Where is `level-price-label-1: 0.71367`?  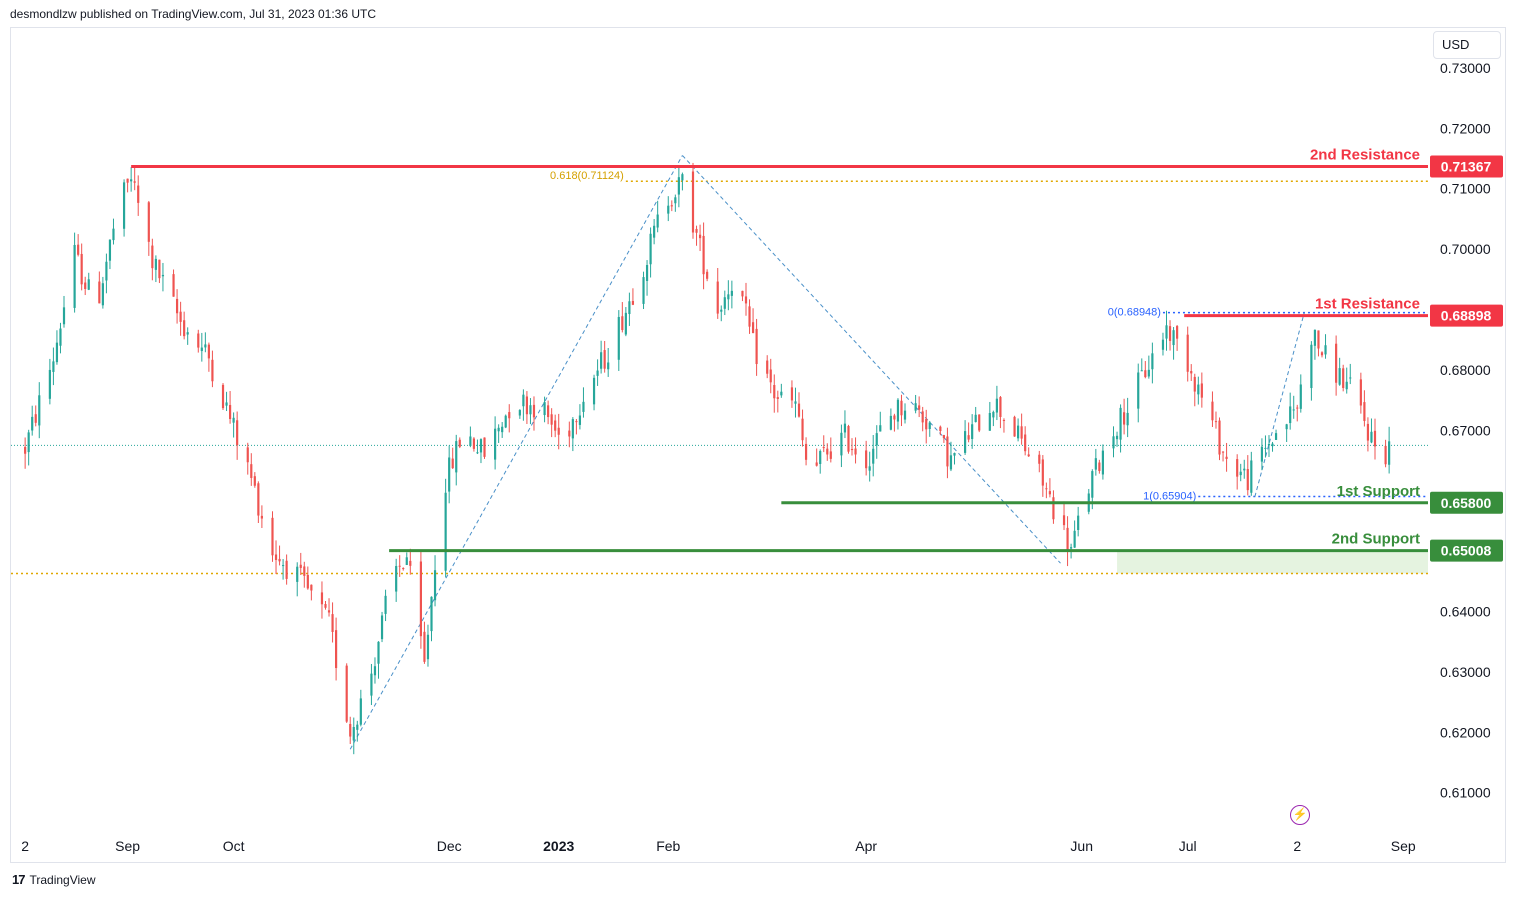 level-price-label-1: 0.71367 is located at coordinates (1466, 167).